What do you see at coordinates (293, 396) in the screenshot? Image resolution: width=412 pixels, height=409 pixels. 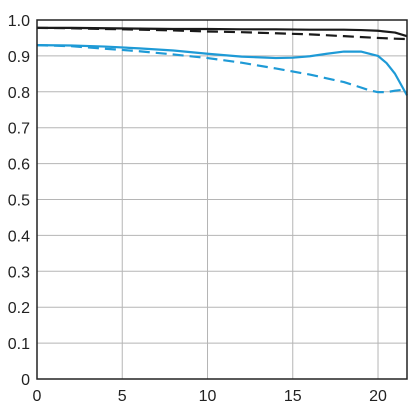 I see `x-tick-label: 15` at bounding box center [293, 396].